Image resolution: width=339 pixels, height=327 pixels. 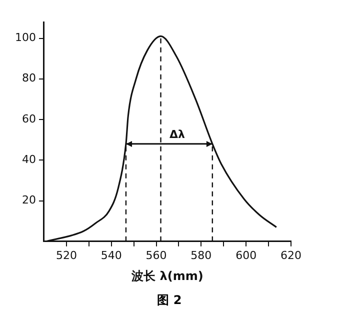 What do you see at coordinates (177, 135) in the screenshot?
I see `ref-line-label: Δλ` at bounding box center [177, 135].